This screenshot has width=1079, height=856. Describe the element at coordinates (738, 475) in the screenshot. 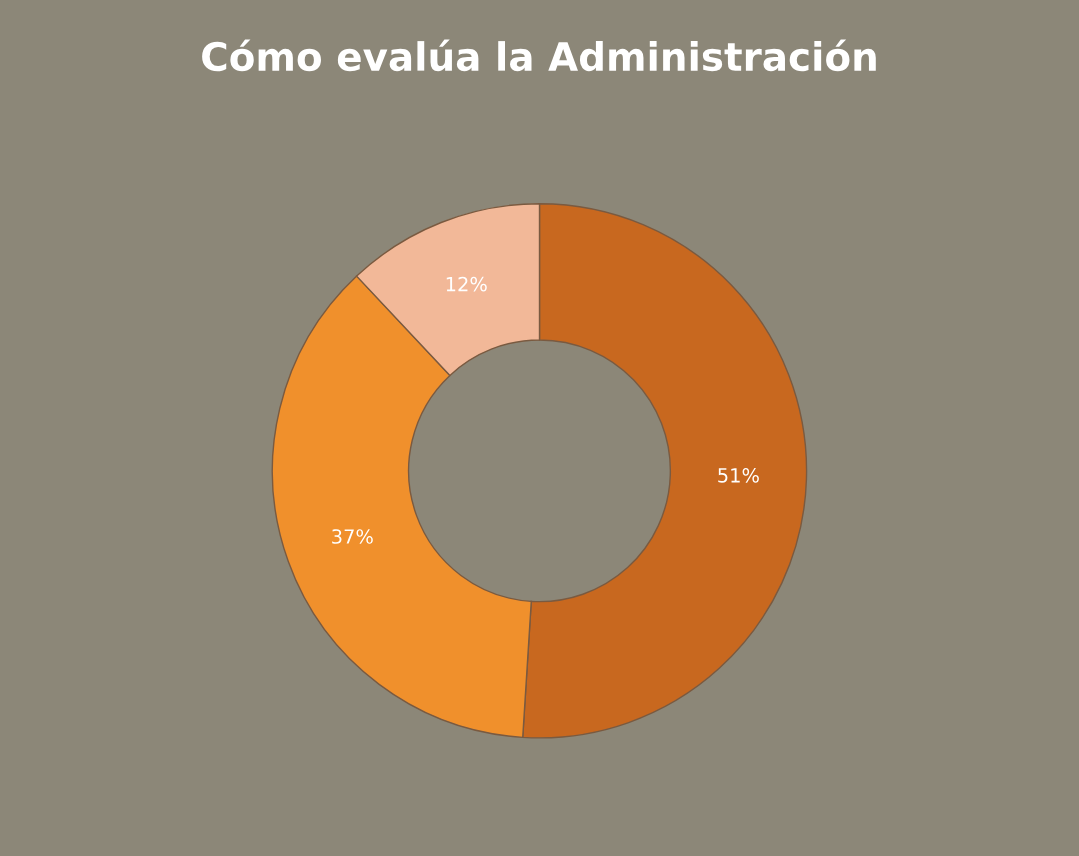

I see `data-label: 51%` at that location.